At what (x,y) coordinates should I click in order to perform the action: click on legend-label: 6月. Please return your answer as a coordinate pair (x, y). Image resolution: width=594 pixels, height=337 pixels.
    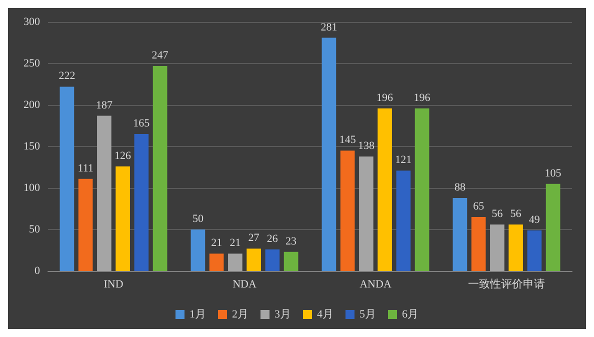
    Looking at the image, I should click on (410, 314).